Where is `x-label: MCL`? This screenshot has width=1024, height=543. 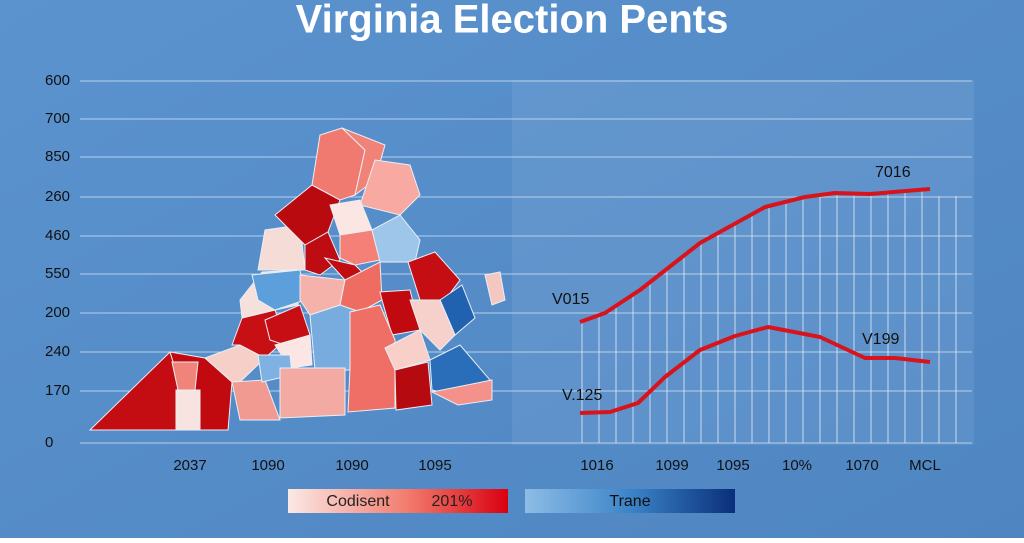
x-label: MCL is located at coordinates (925, 465).